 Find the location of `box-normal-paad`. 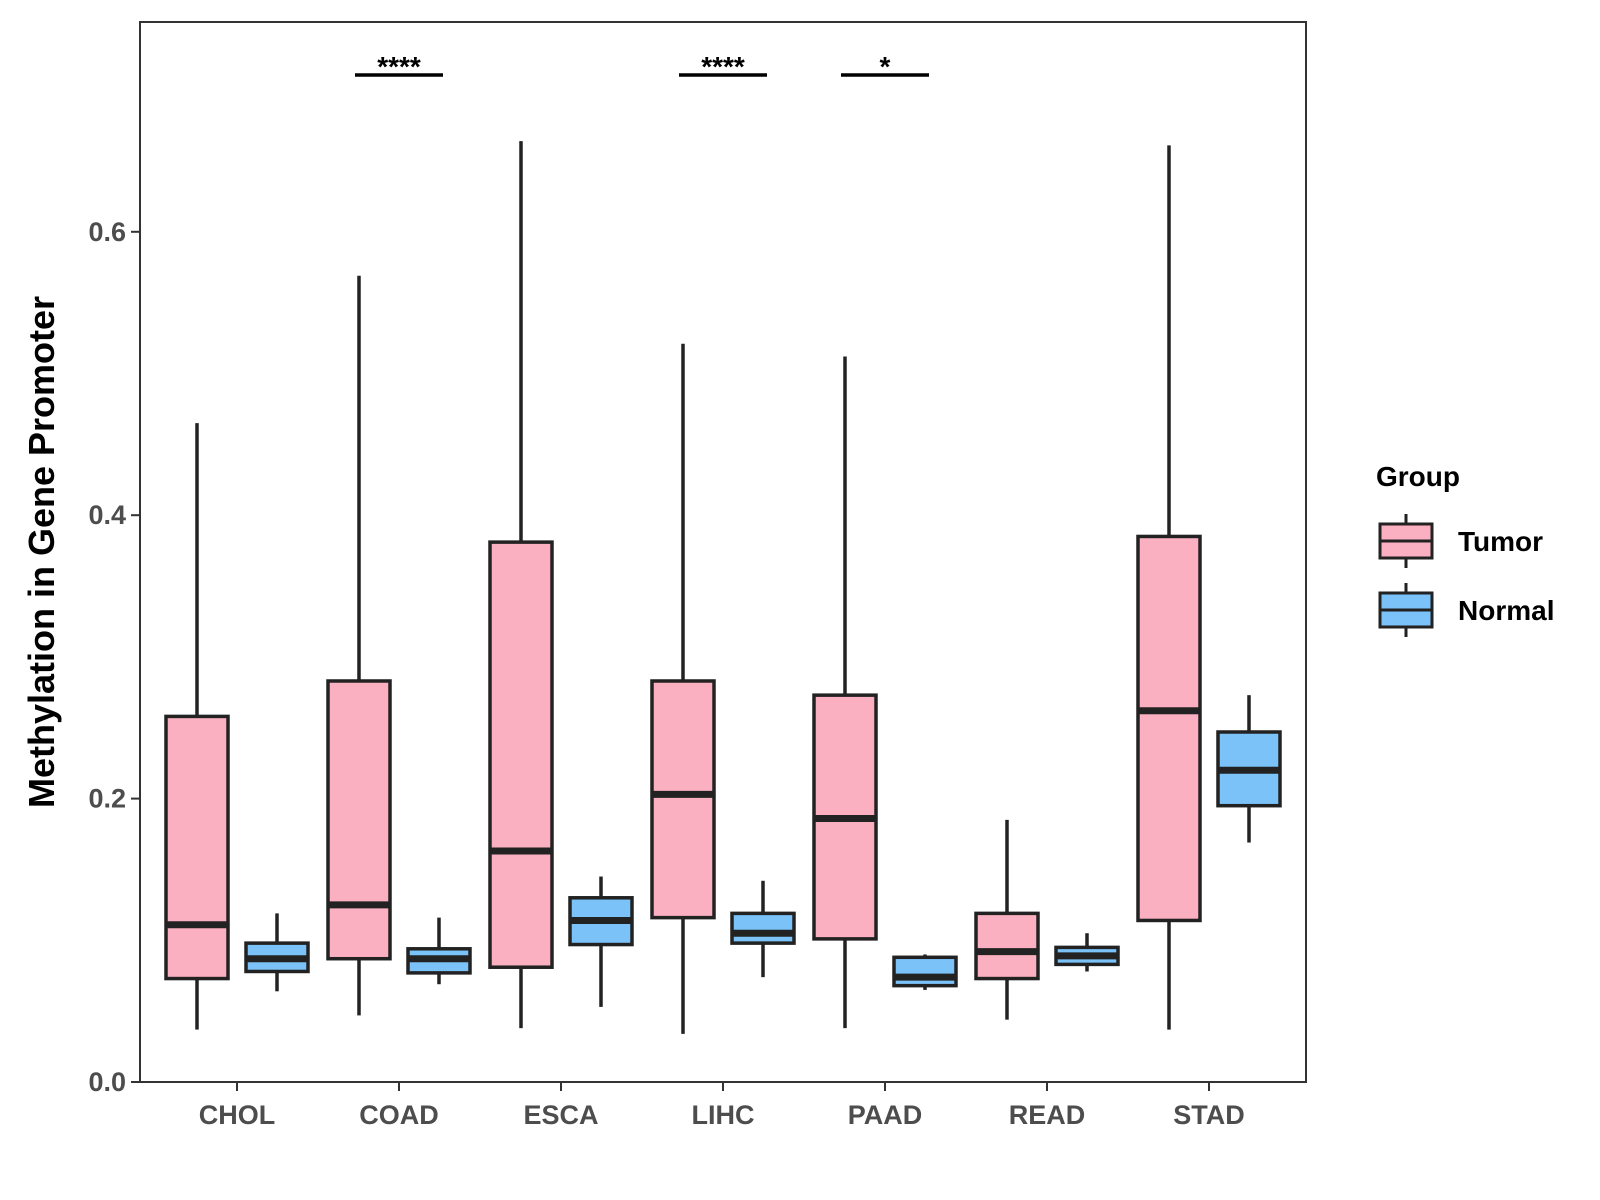

box-normal-paad is located at coordinates (925, 972).